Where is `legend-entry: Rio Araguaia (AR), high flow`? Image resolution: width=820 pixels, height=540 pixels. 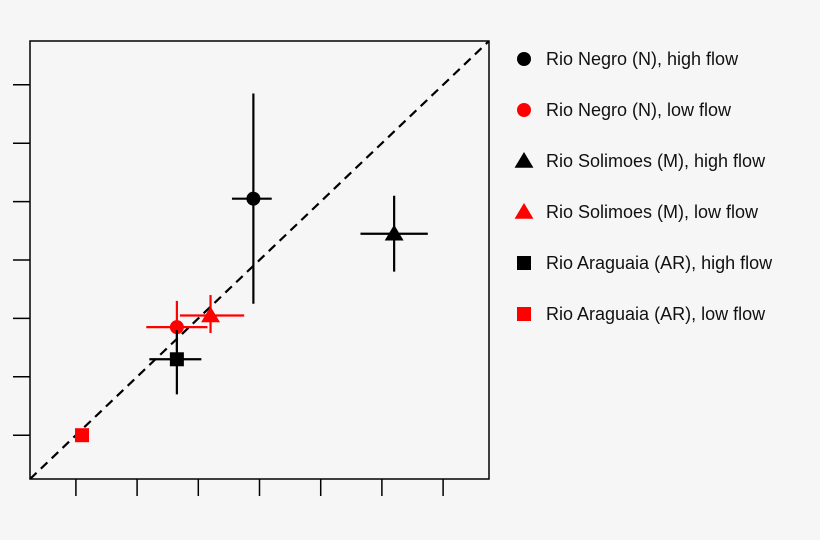 legend-entry: Rio Araguaia (AR), high flow is located at coordinates (645, 263).